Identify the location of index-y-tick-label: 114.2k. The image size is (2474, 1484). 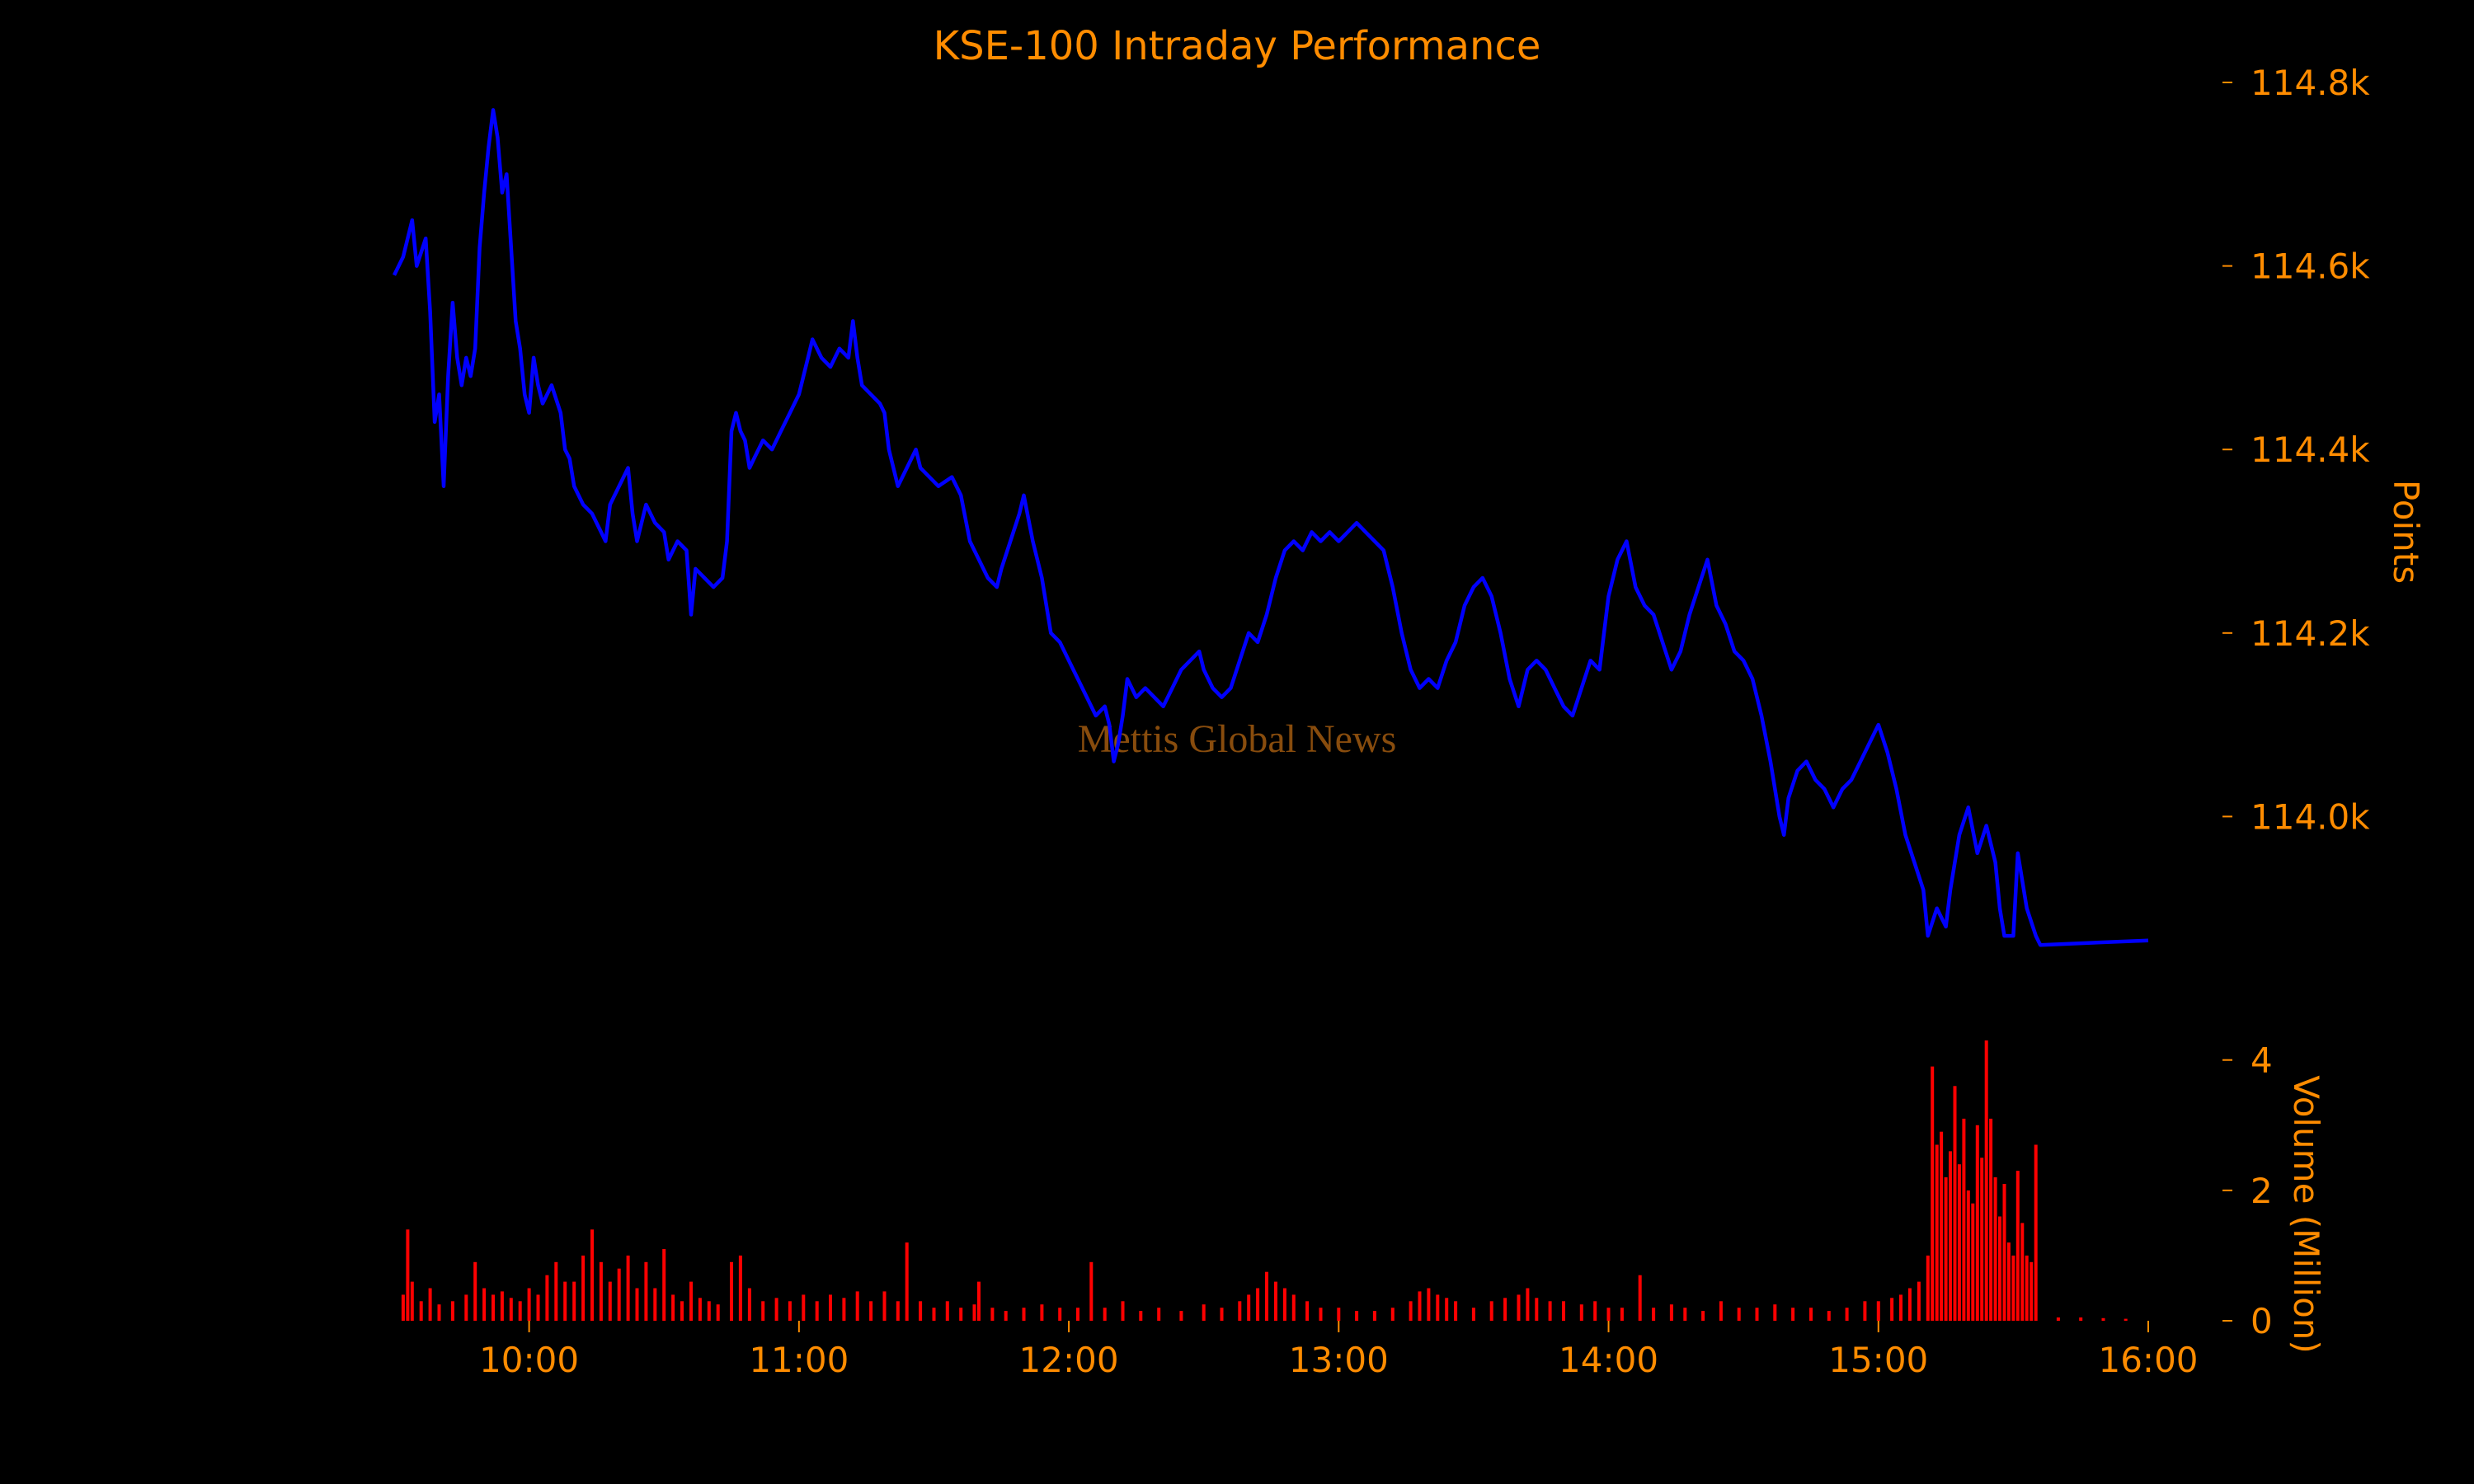
(2310, 633).